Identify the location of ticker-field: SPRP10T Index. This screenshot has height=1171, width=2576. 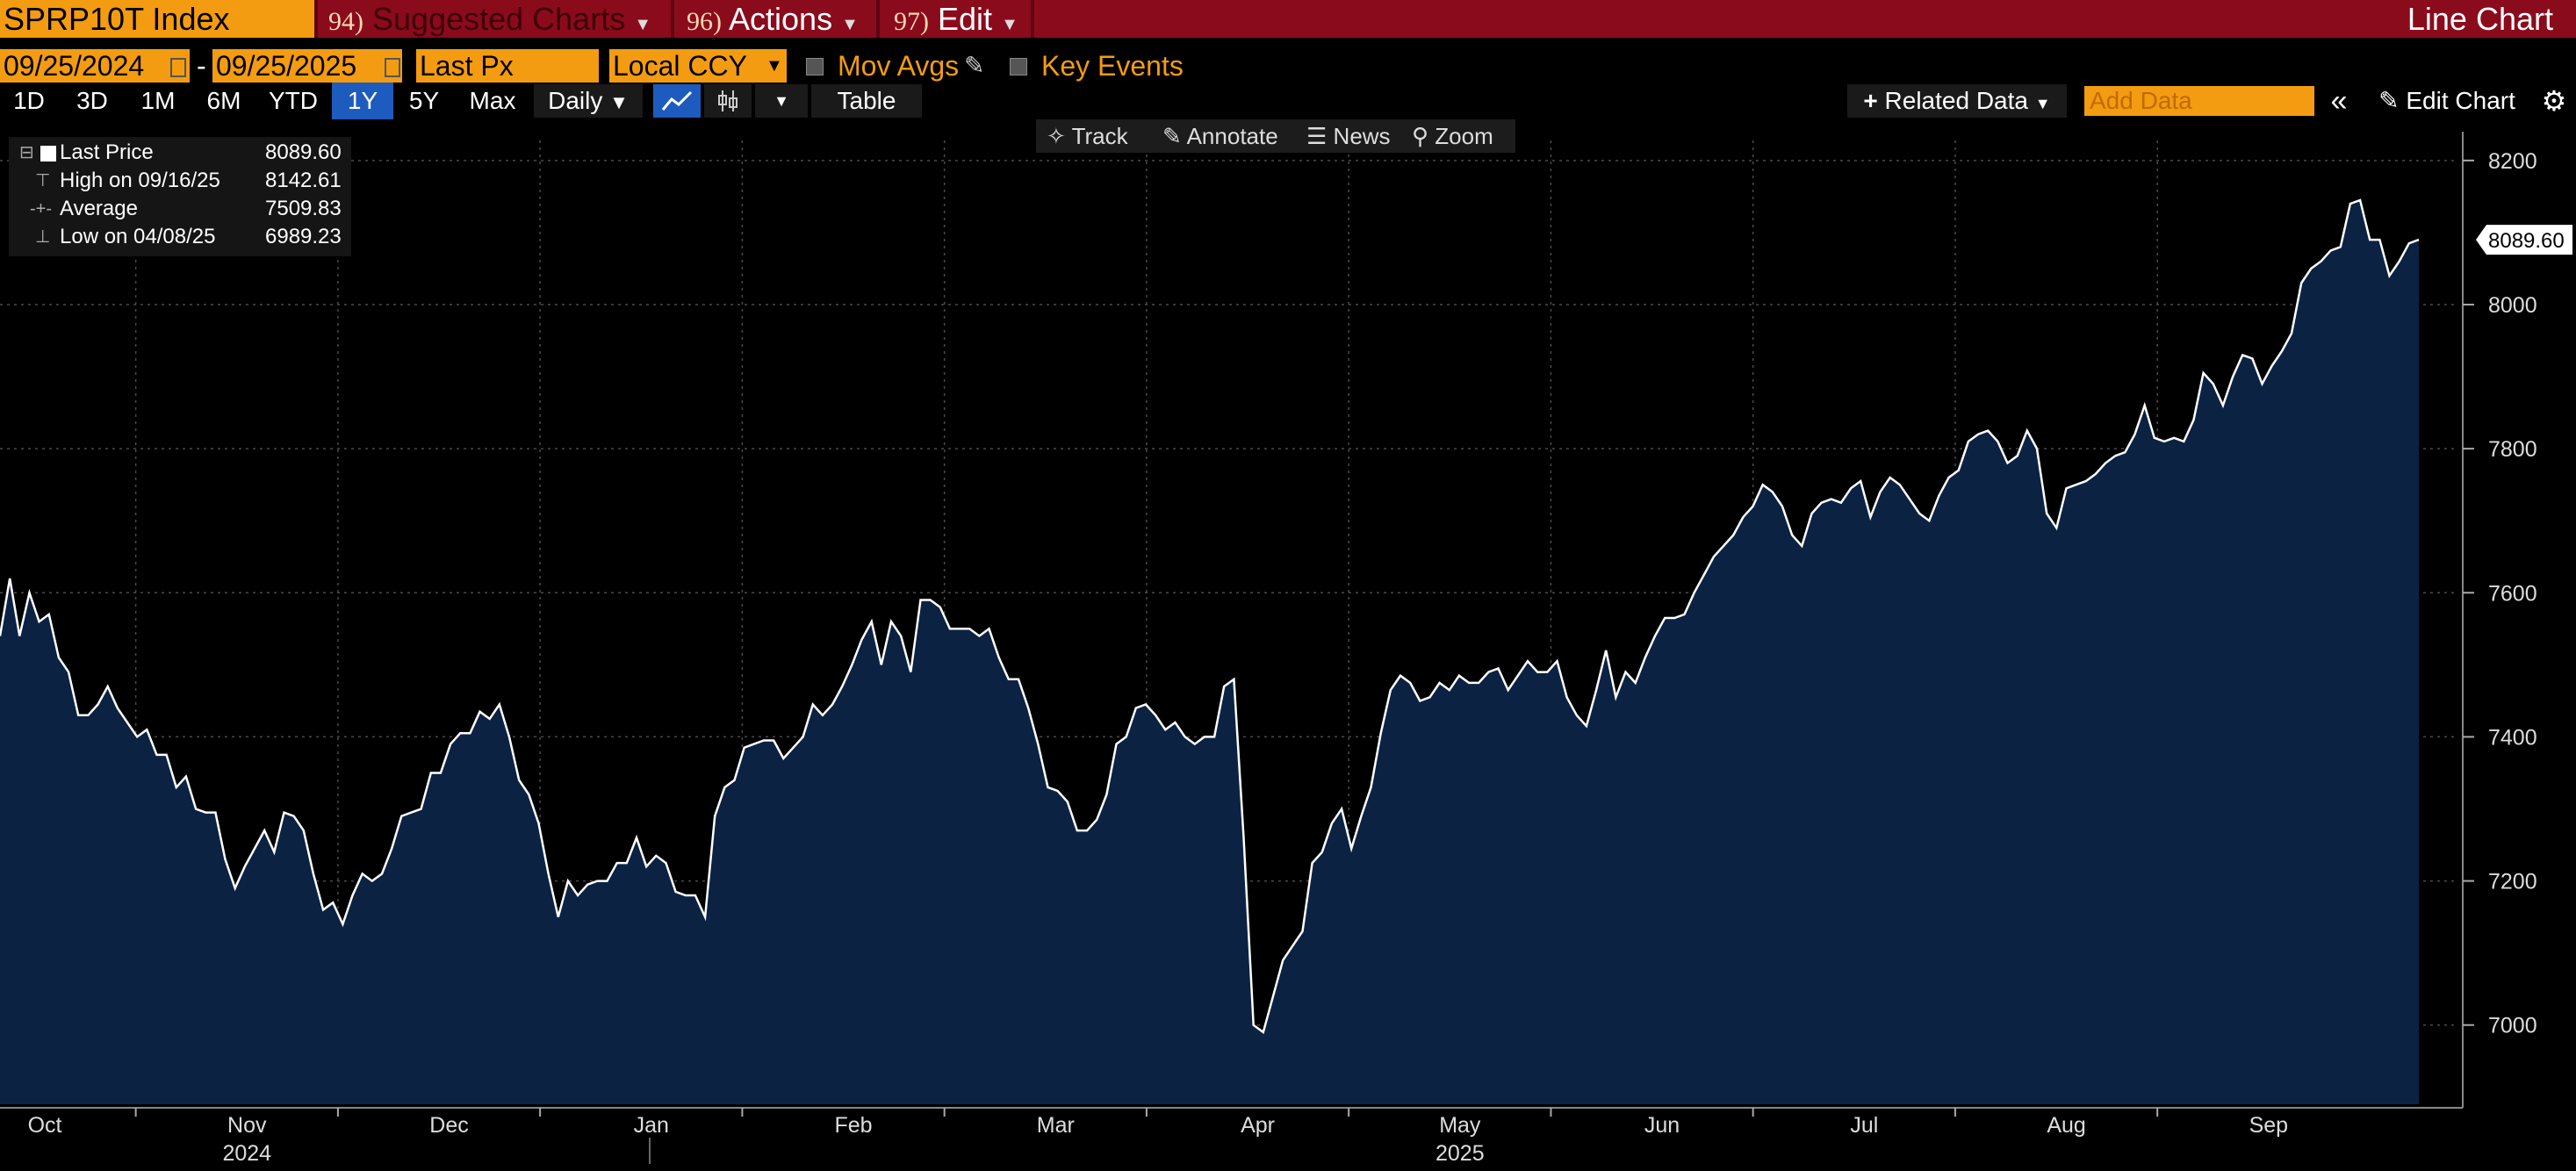
(157, 19).